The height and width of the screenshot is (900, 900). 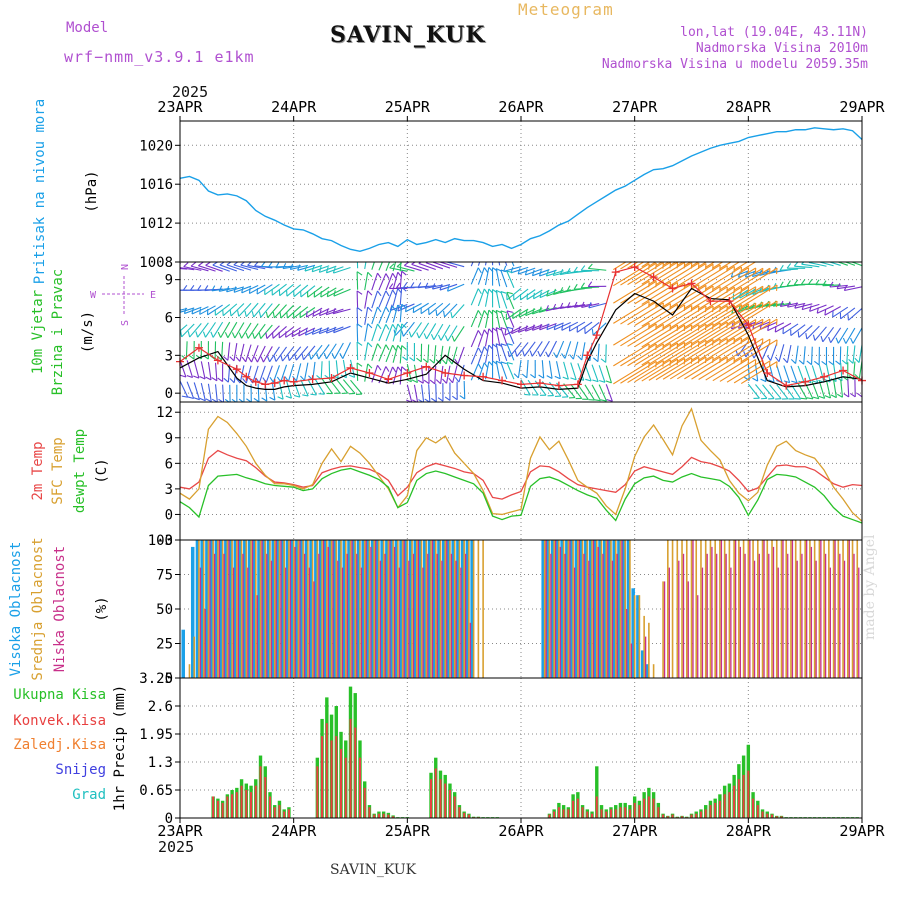 What do you see at coordinates (169, 464) in the screenshot?
I see `y-tick-label: 6` at bounding box center [169, 464].